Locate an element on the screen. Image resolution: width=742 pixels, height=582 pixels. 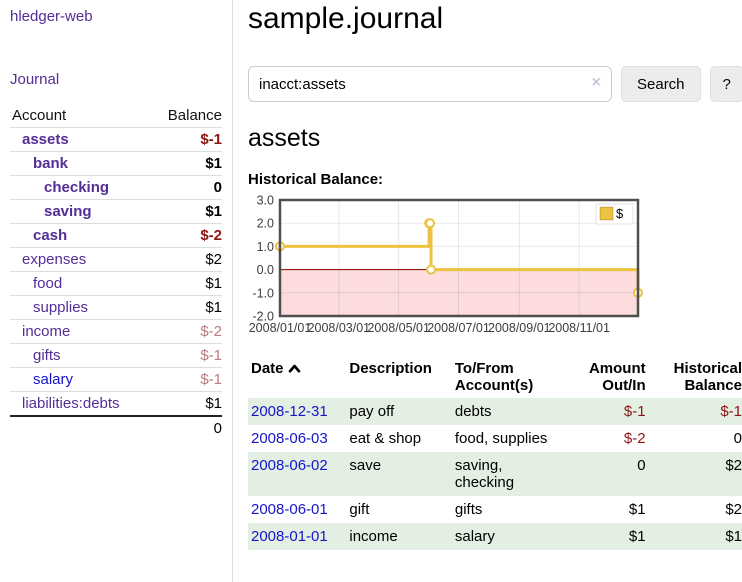
accounts-total-value: 0 is located at coordinates (186, 427).